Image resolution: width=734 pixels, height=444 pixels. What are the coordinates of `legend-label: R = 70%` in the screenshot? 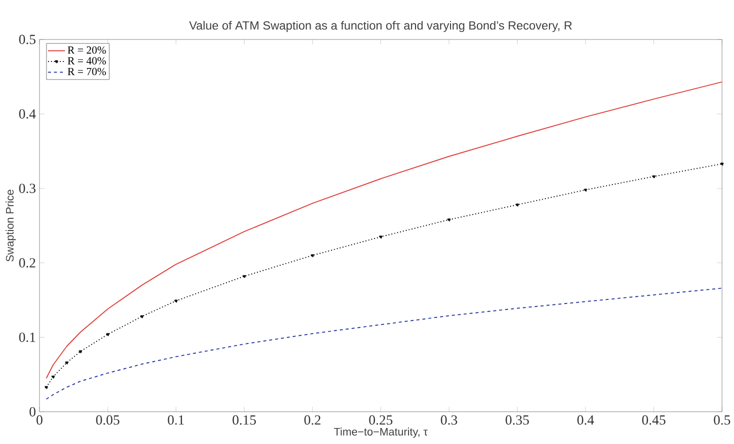 It's located at (87, 72).